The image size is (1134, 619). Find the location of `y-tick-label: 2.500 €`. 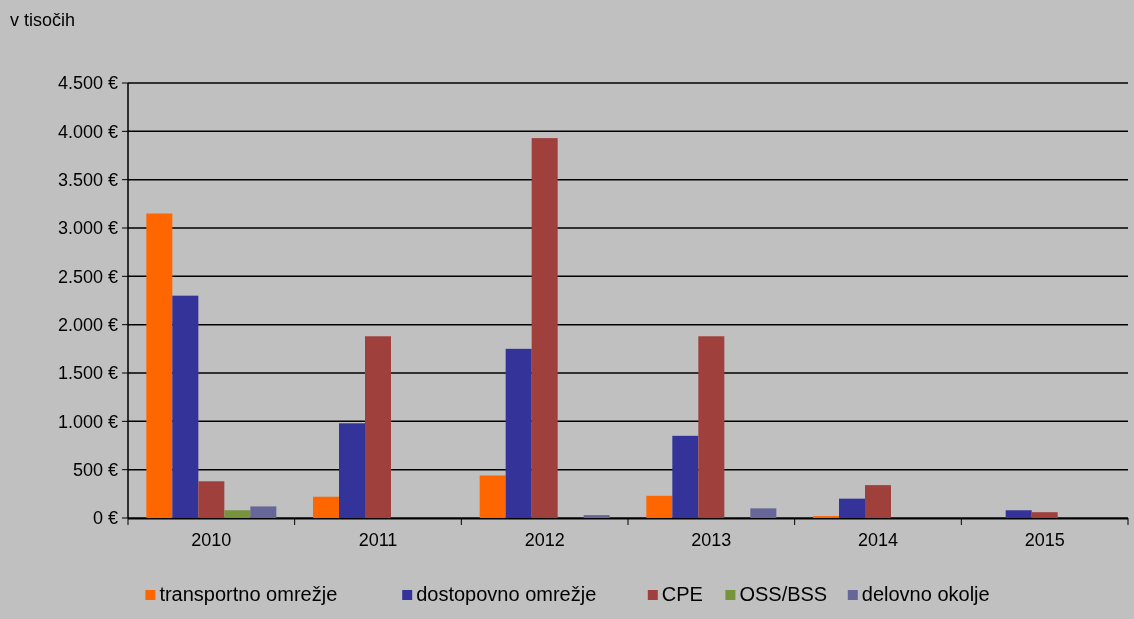

y-tick-label: 2.500 € is located at coordinates (87, 276).